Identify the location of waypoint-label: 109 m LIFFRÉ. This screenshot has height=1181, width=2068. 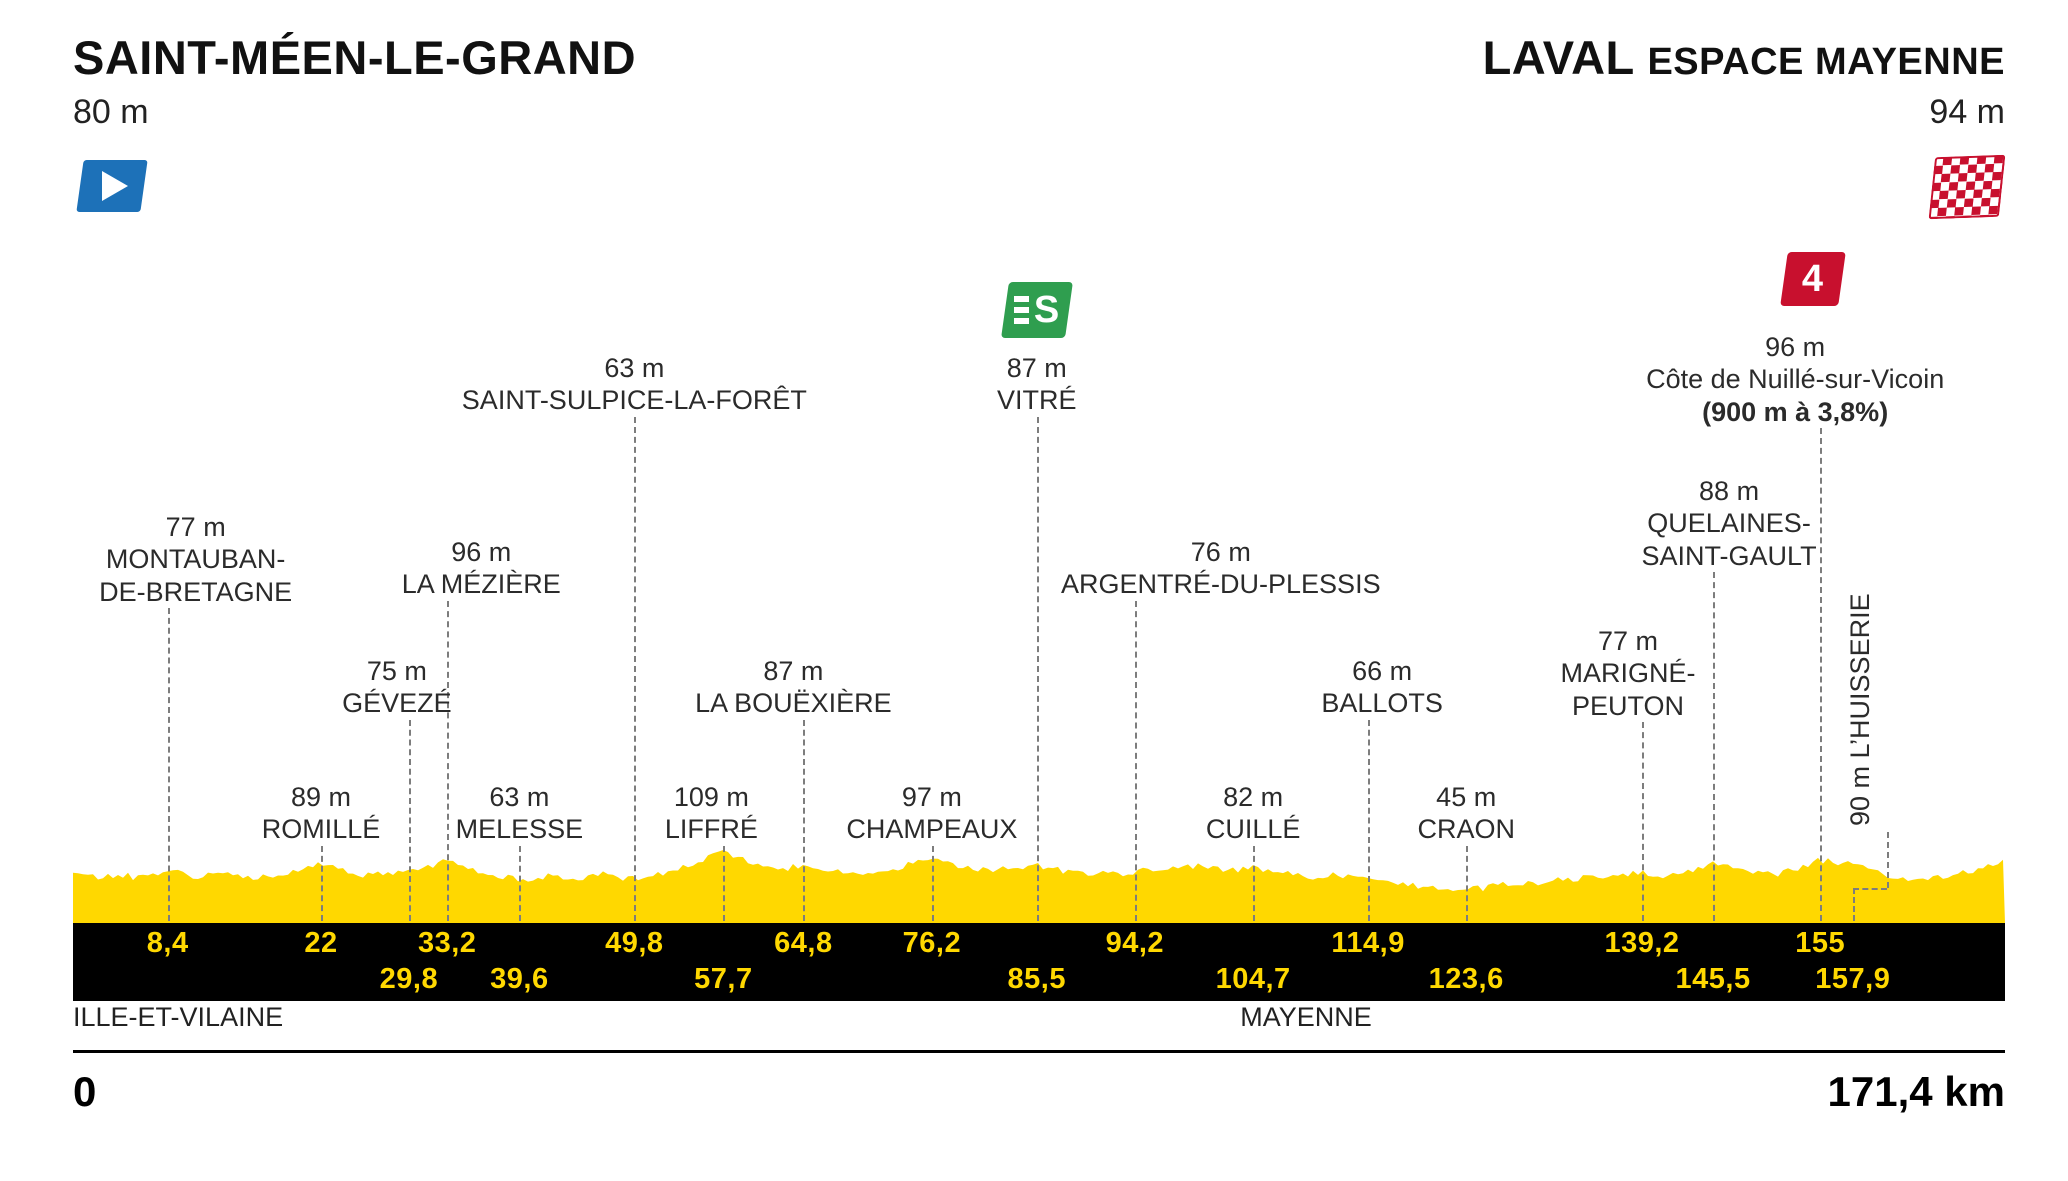
(711, 813).